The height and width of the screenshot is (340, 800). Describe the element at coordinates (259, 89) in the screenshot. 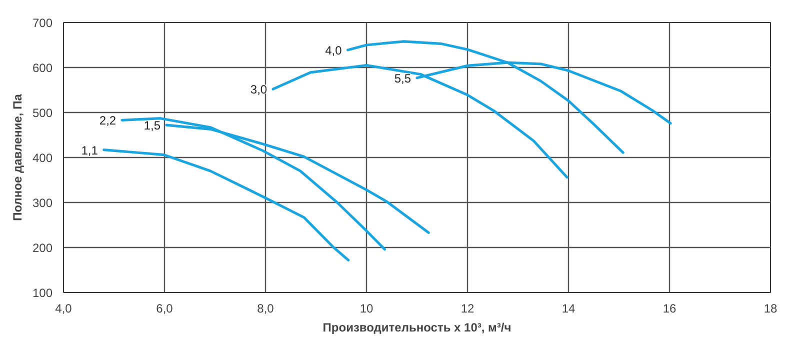

I see `series-label: 3,0` at that location.